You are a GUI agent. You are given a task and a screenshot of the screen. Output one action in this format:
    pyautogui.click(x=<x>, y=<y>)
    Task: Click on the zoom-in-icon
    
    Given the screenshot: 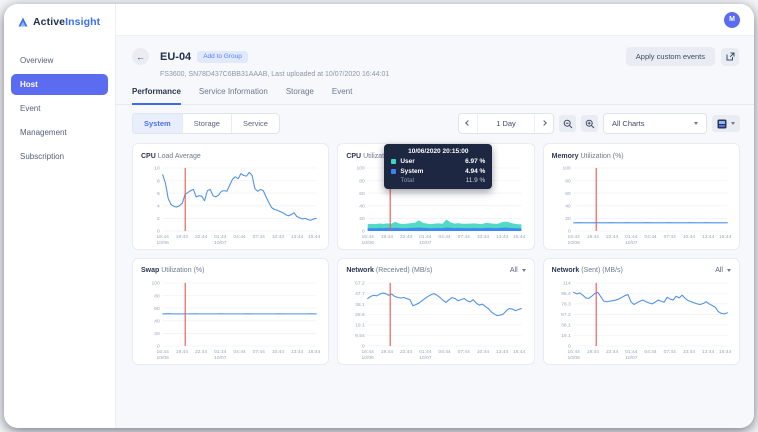 What is the action you would take?
    pyautogui.click(x=589, y=123)
    